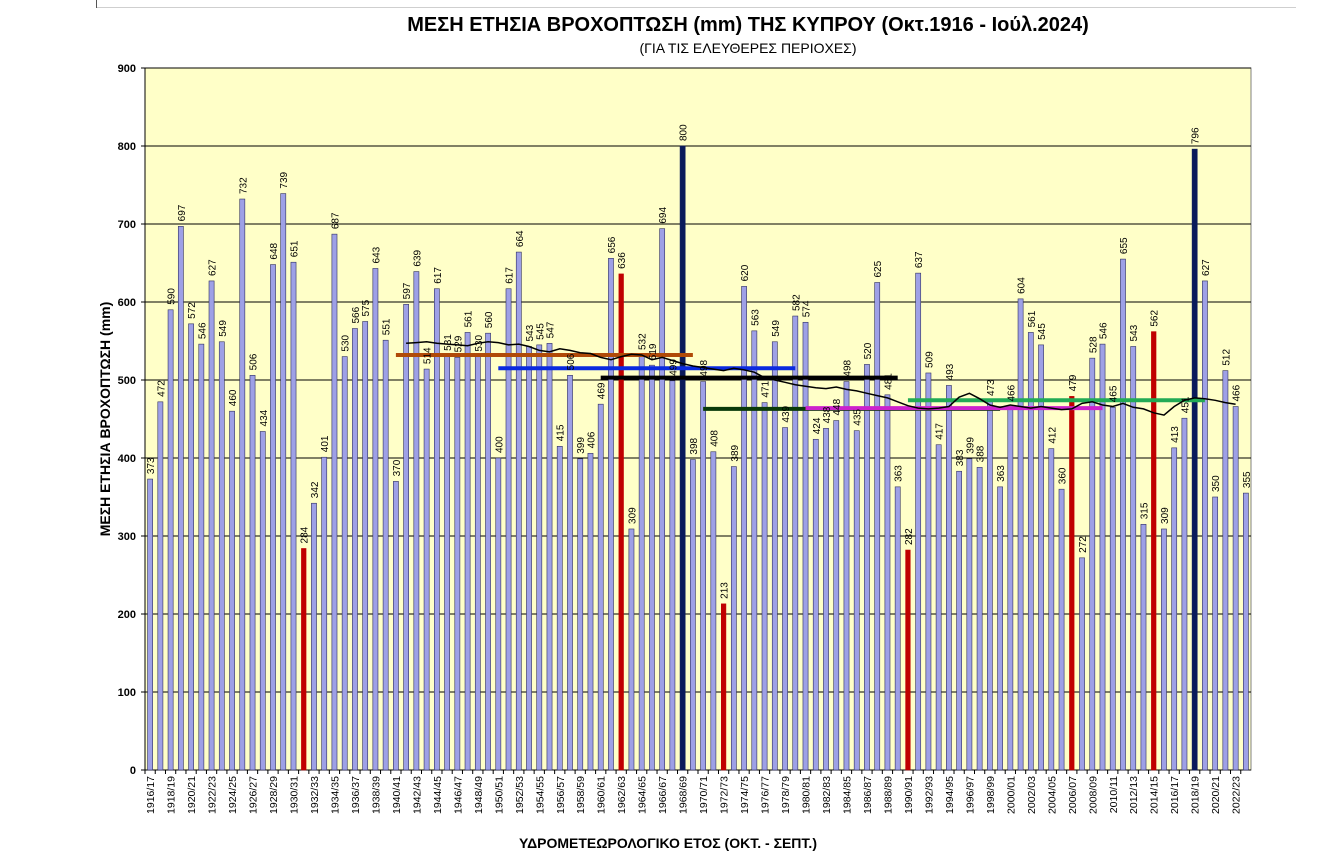 This screenshot has height=864, width=1342. Describe the element at coordinates (714, 438) in the screenshot. I see `data-label: 408` at that location.